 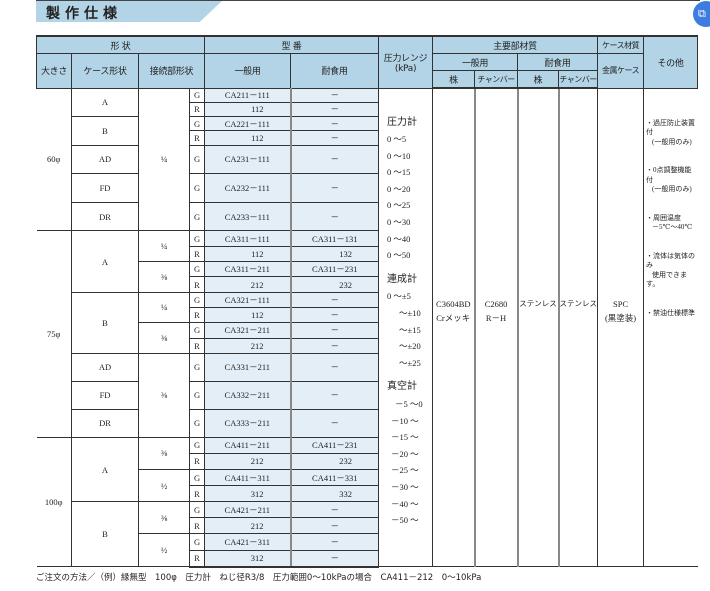 What do you see at coordinates (402, 279) in the screenshot?
I see `compound-label: 連成計` at bounding box center [402, 279].